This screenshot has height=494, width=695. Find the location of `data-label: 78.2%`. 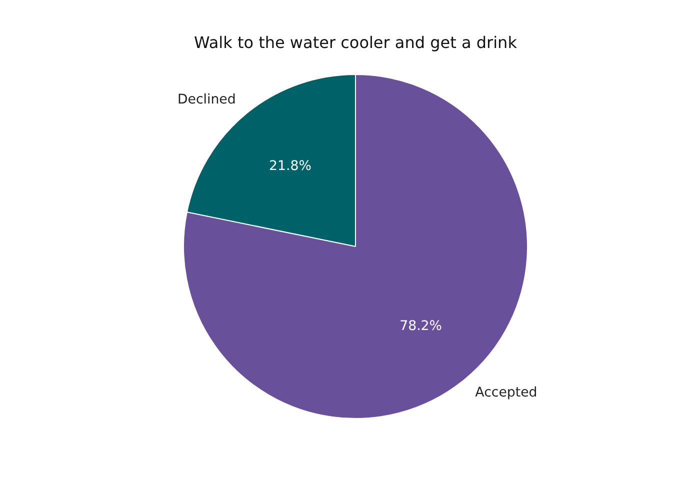

data-label: 78.2% is located at coordinates (421, 326).